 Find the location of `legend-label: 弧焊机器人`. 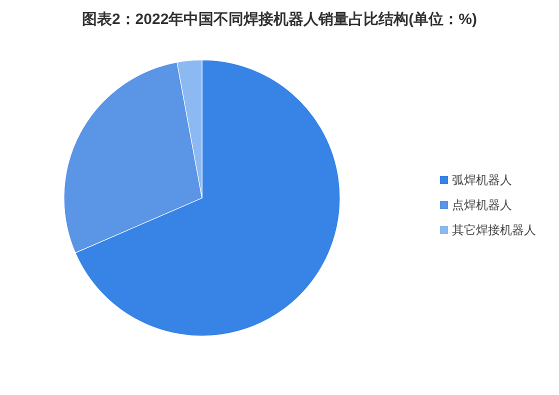

legend-label: 弧焊机器人 is located at coordinates (482, 180).